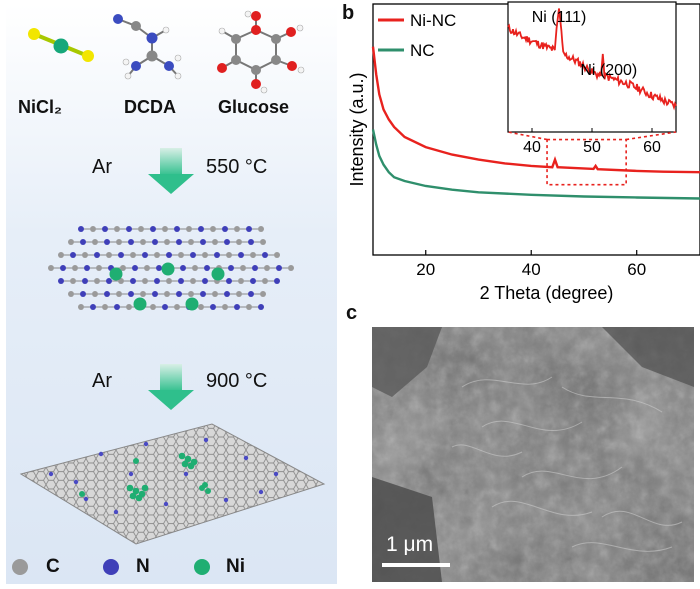  What do you see at coordinates (559, 17) in the screenshot?
I see `peak-annotation: Ni (111)` at bounding box center [559, 17].